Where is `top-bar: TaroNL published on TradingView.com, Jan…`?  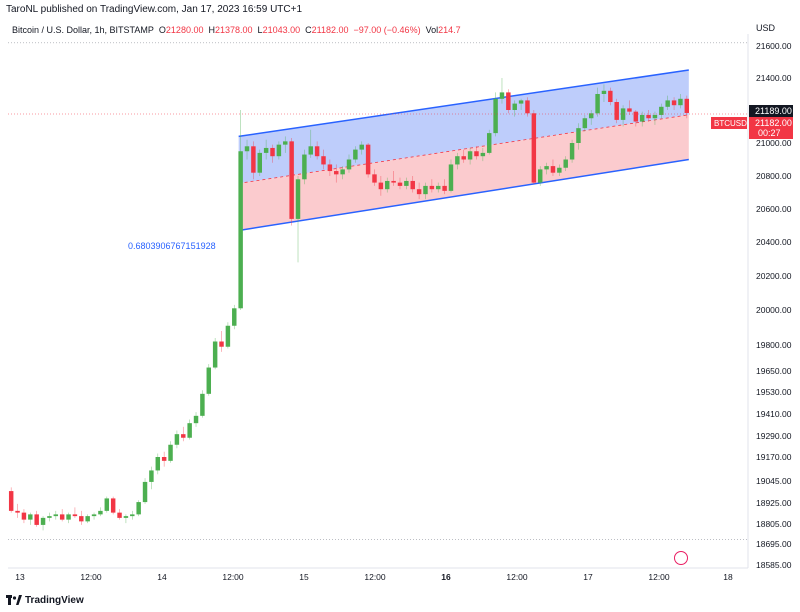
top-bar: TaroNL published on TradingView.com, Jan… is located at coordinates (400, 9).